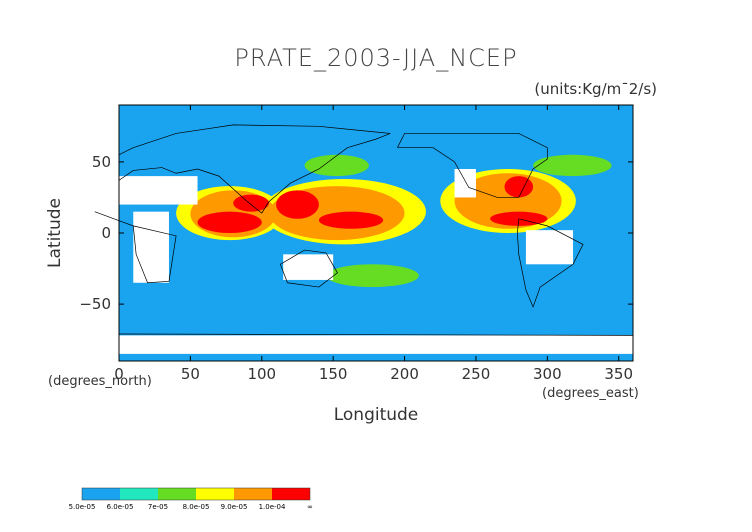 The image size is (752, 532). I want to click on x-tick-label: 350, so click(618, 374).